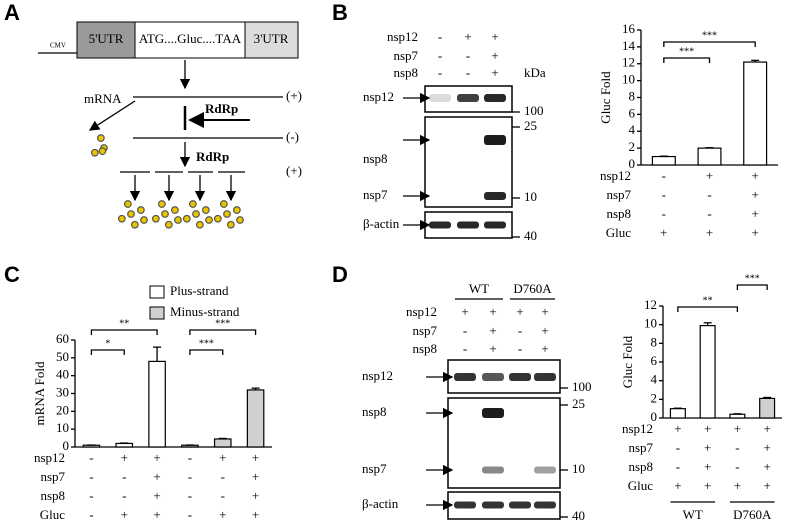 This screenshot has height=528, width=789. Describe the element at coordinates (618, 213) in the screenshot. I see `condition-label: nsp8` at that location.